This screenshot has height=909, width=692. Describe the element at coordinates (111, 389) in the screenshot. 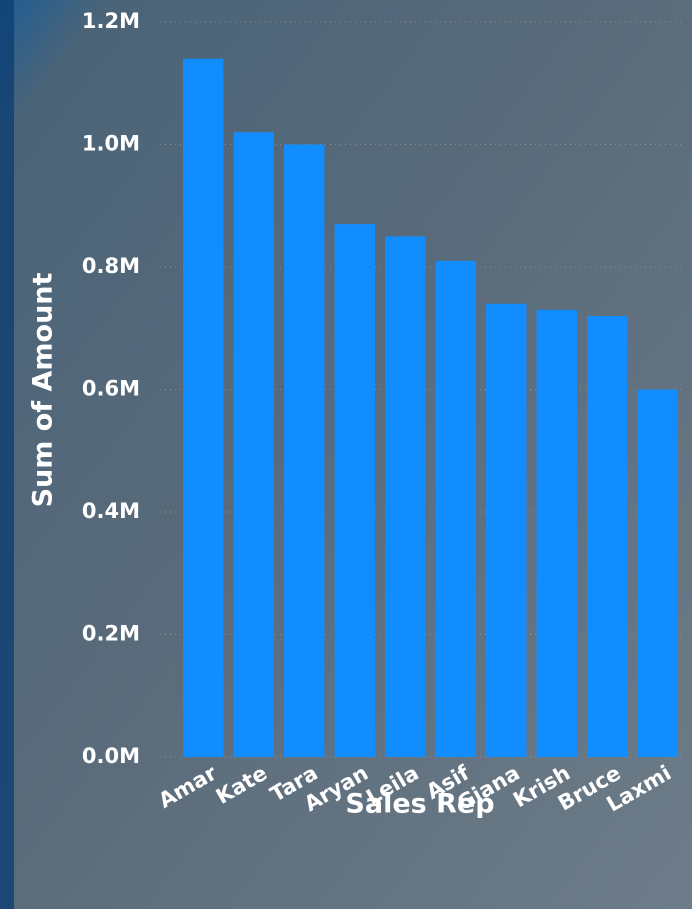

I see `y-tick-label: 0.6M` at that location.